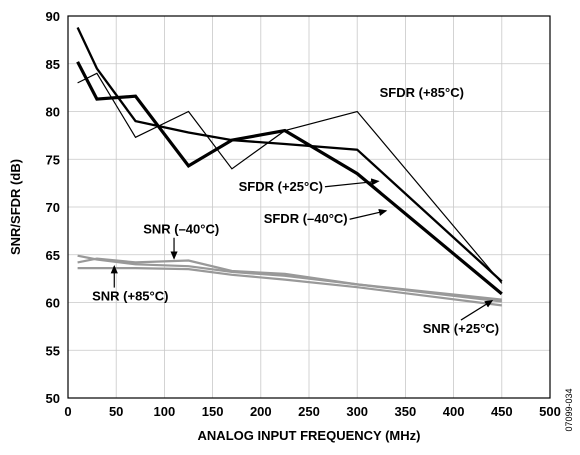  Describe the element at coordinates (406, 411) in the screenshot. I see `x-tick-label: 350` at that location.